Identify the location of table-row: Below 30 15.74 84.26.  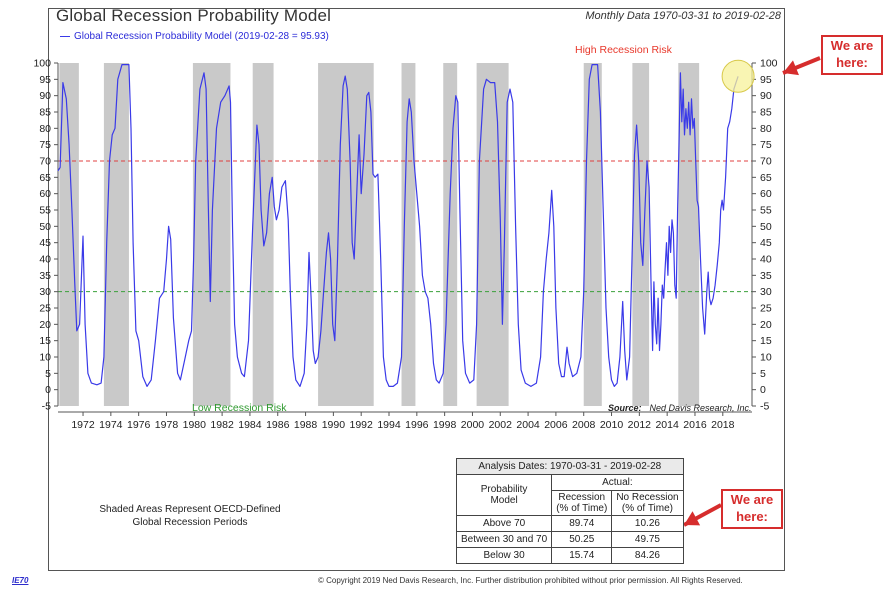
(569, 555).